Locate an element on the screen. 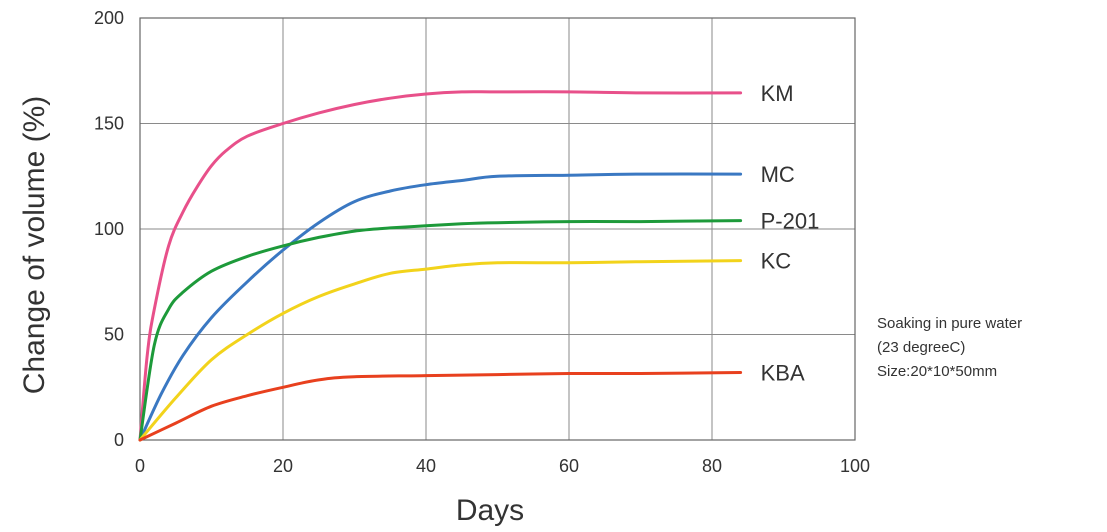  y-axis-title: Change of volume (%) is located at coordinates (34, 245).